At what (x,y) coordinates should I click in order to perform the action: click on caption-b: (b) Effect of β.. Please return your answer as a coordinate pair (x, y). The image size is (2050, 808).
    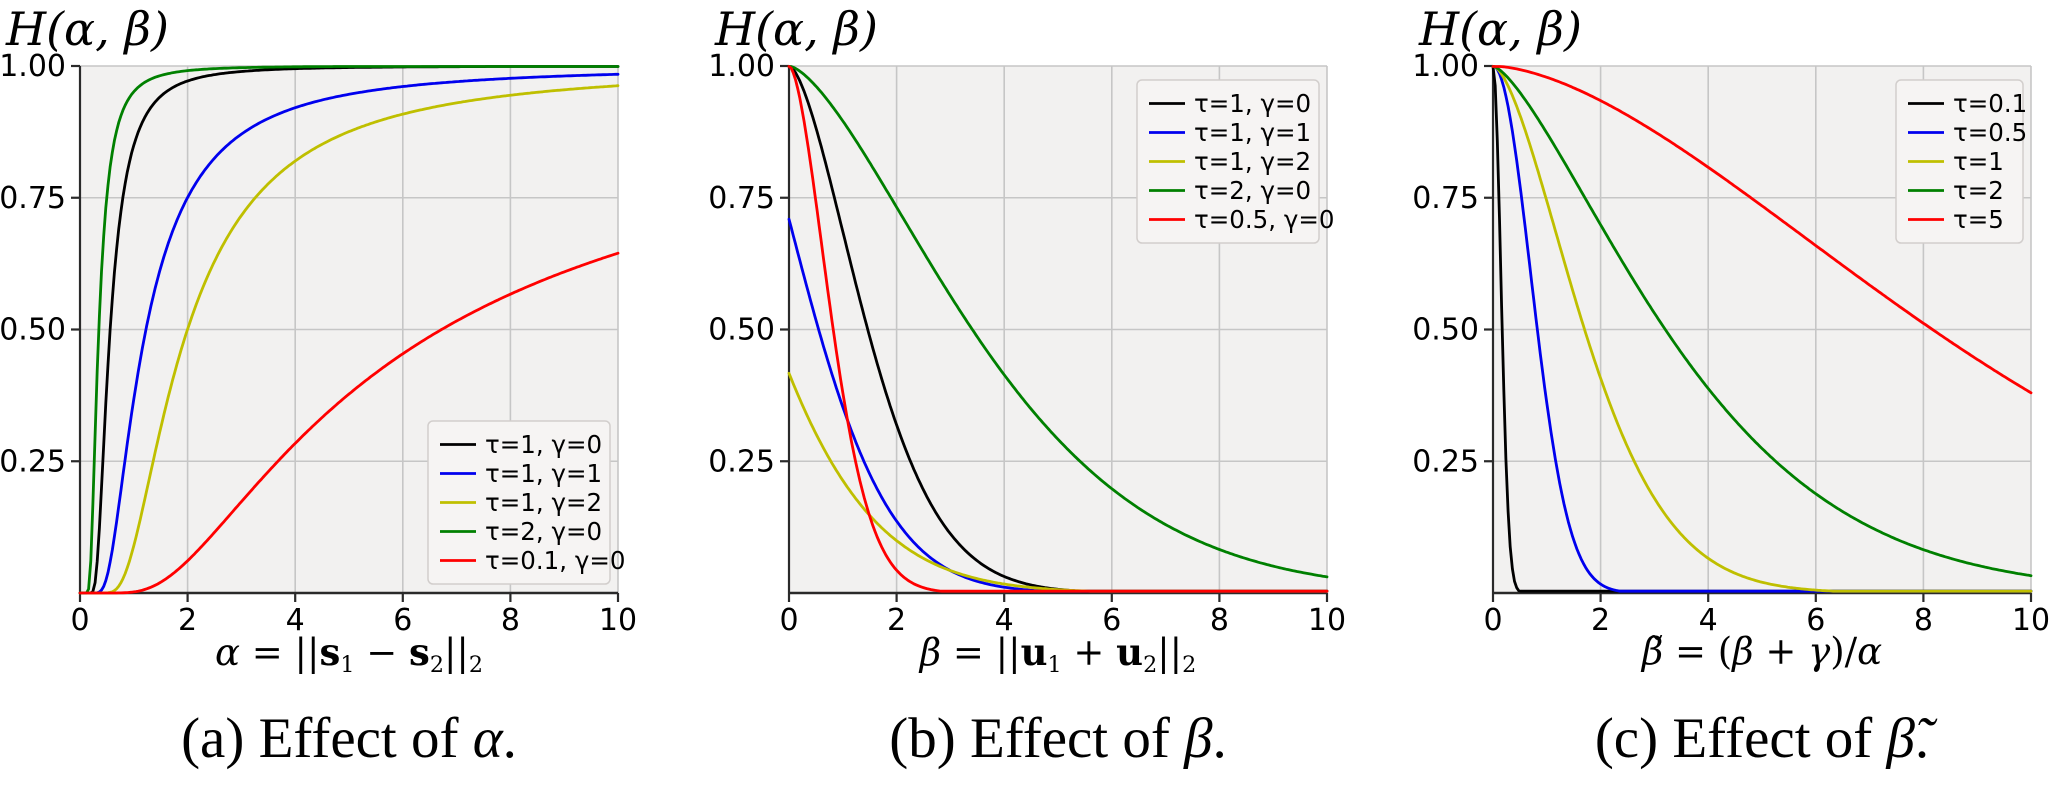
    Looking at the image, I should click on (1058, 738).